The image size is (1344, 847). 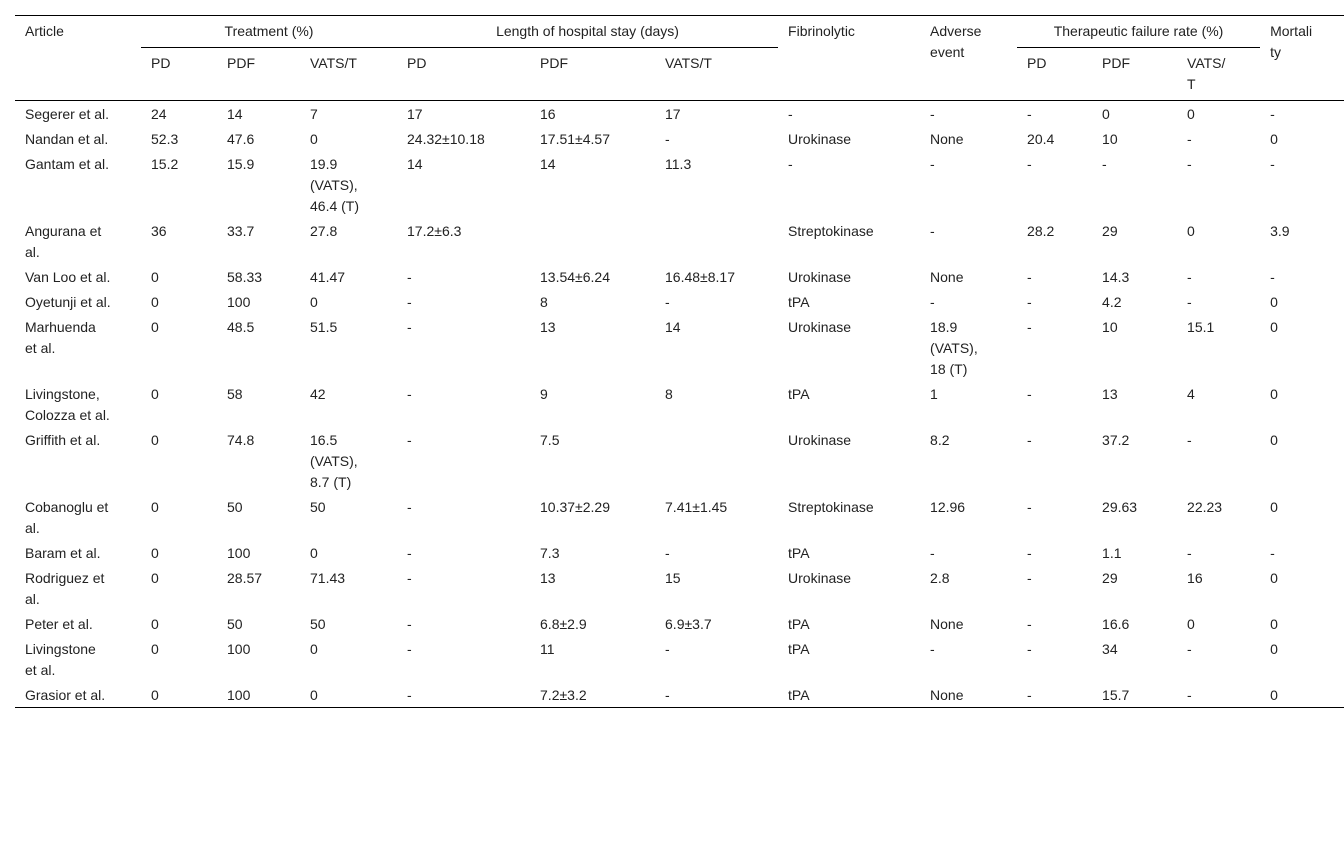 What do you see at coordinates (241, 139) in the screenshot?
I see `table-cell: 47.6` at bounding box center [241, 139].